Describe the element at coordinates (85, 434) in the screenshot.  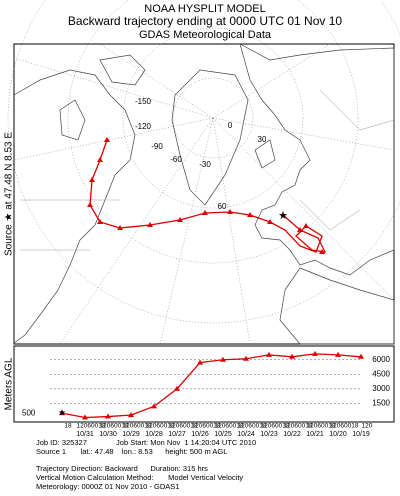
I see `x-tick-label: 10/31` at that location.